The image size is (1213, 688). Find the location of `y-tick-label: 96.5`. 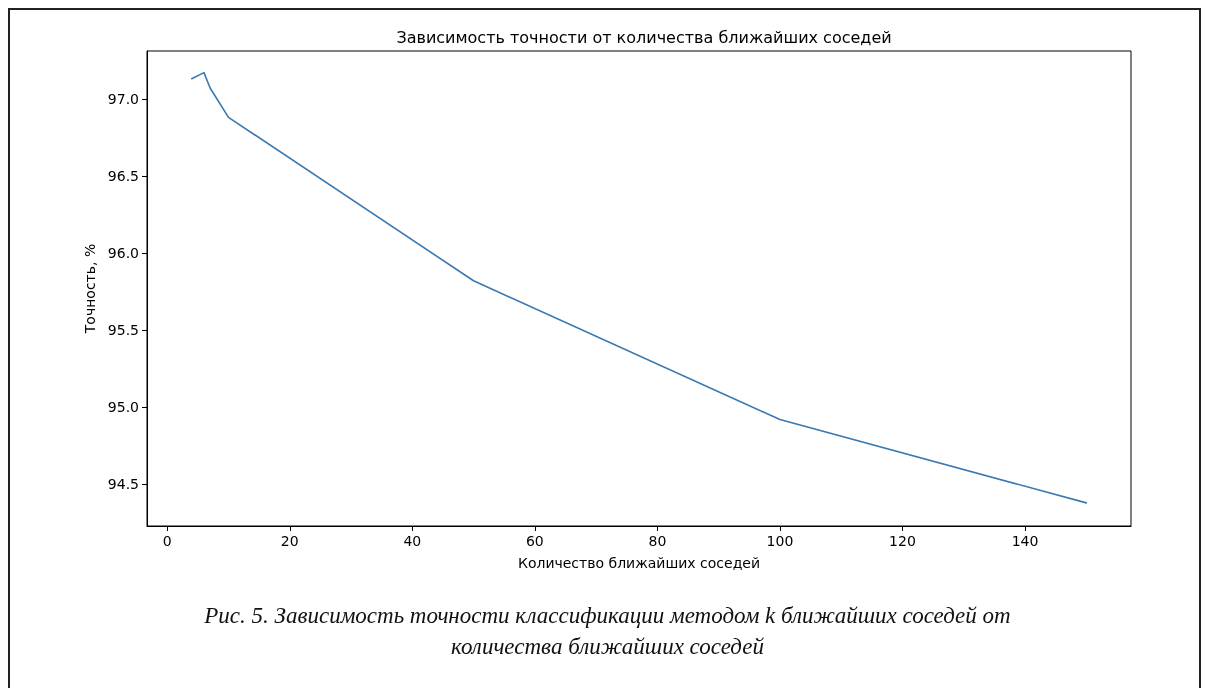

y-tick-label: 96.5 is located at coordinates (123, 175).